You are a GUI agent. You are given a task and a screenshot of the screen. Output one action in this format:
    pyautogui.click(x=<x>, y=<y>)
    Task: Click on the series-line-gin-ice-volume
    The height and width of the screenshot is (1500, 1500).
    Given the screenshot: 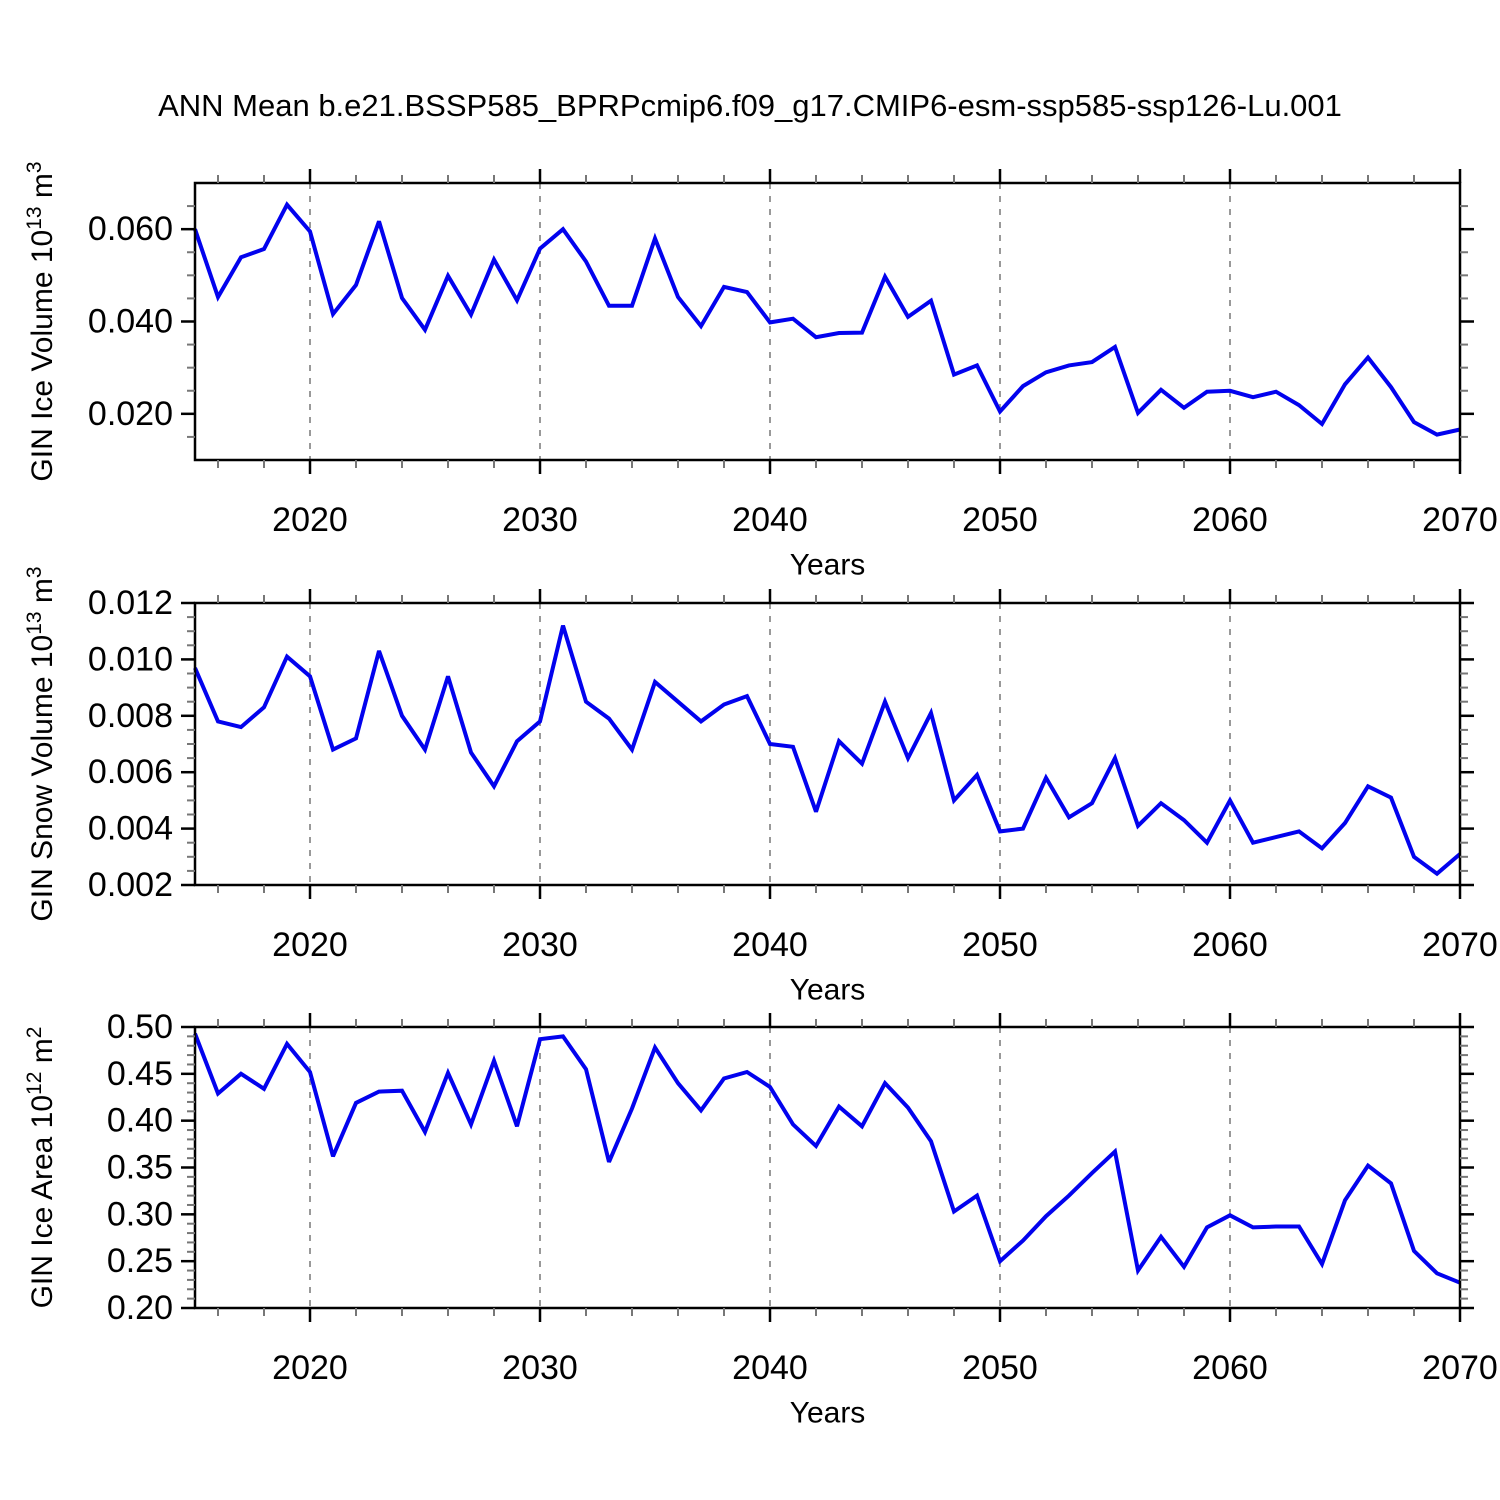 What is the action you would take?
    pyautogui.click(x=827, y=319)
    